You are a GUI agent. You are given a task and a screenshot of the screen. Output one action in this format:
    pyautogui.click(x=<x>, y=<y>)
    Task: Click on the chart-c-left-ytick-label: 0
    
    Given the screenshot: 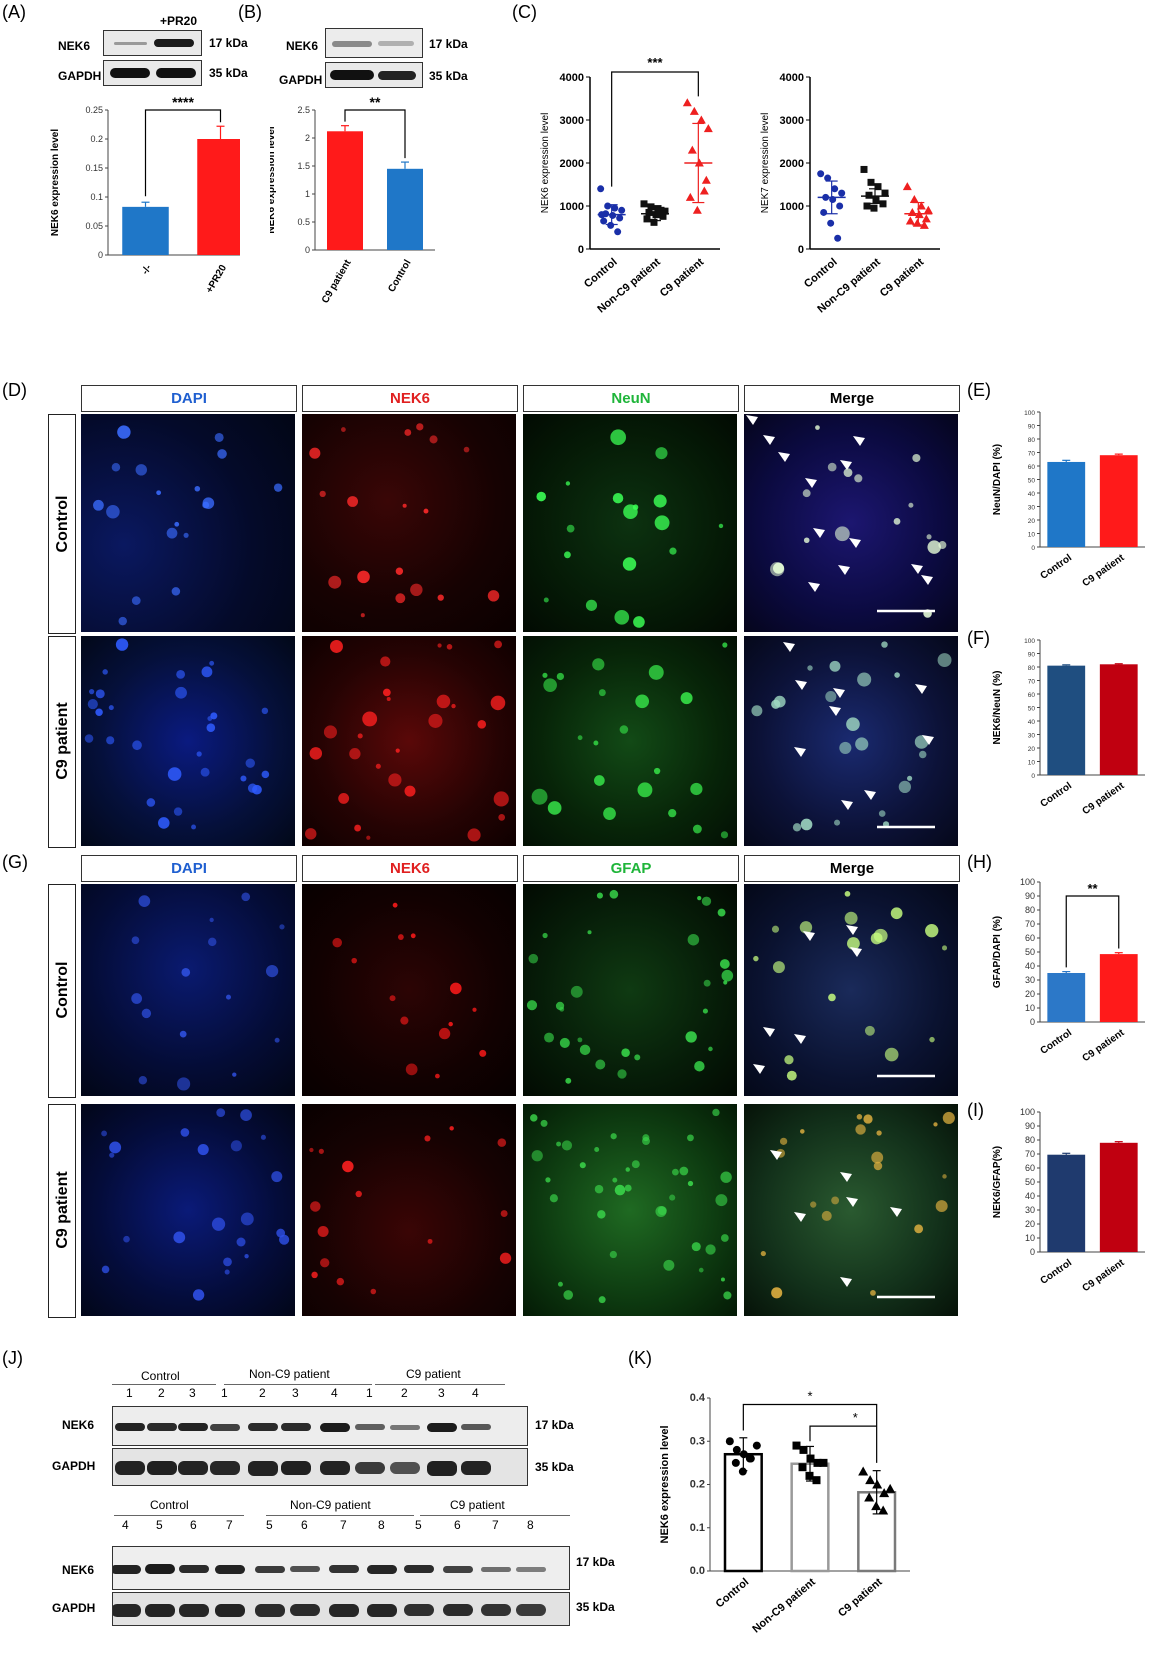 What is the action you would take?
    pyautogui.click(x=581, y=250)
    